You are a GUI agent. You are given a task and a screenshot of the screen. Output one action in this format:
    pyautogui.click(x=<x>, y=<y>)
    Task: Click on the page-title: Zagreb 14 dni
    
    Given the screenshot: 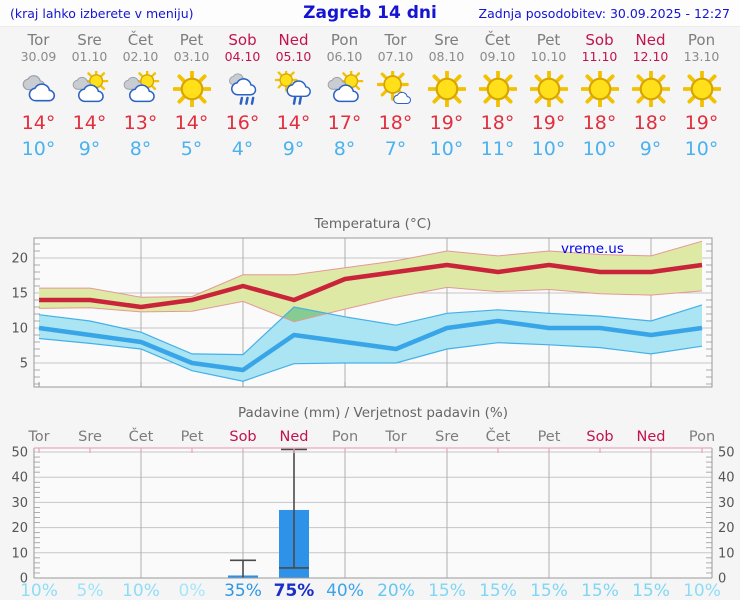 What is the action you would take?
    pyautogui.click(x=370, y=13)
    